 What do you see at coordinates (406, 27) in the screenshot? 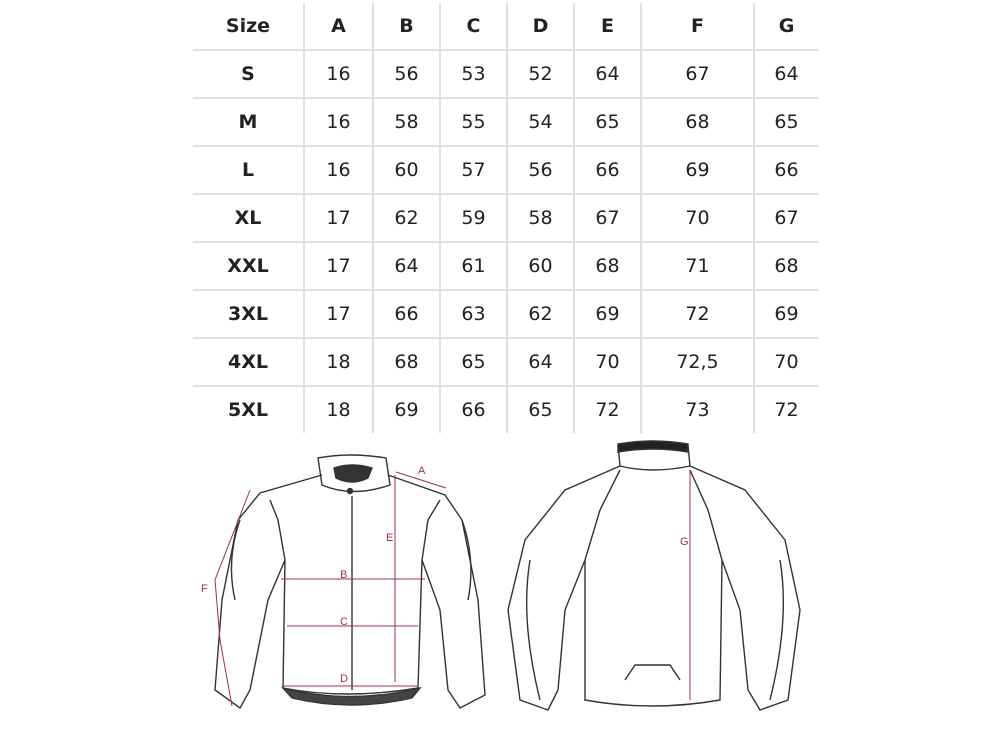
I see `column-header: B` at bounding box center [406, 27].